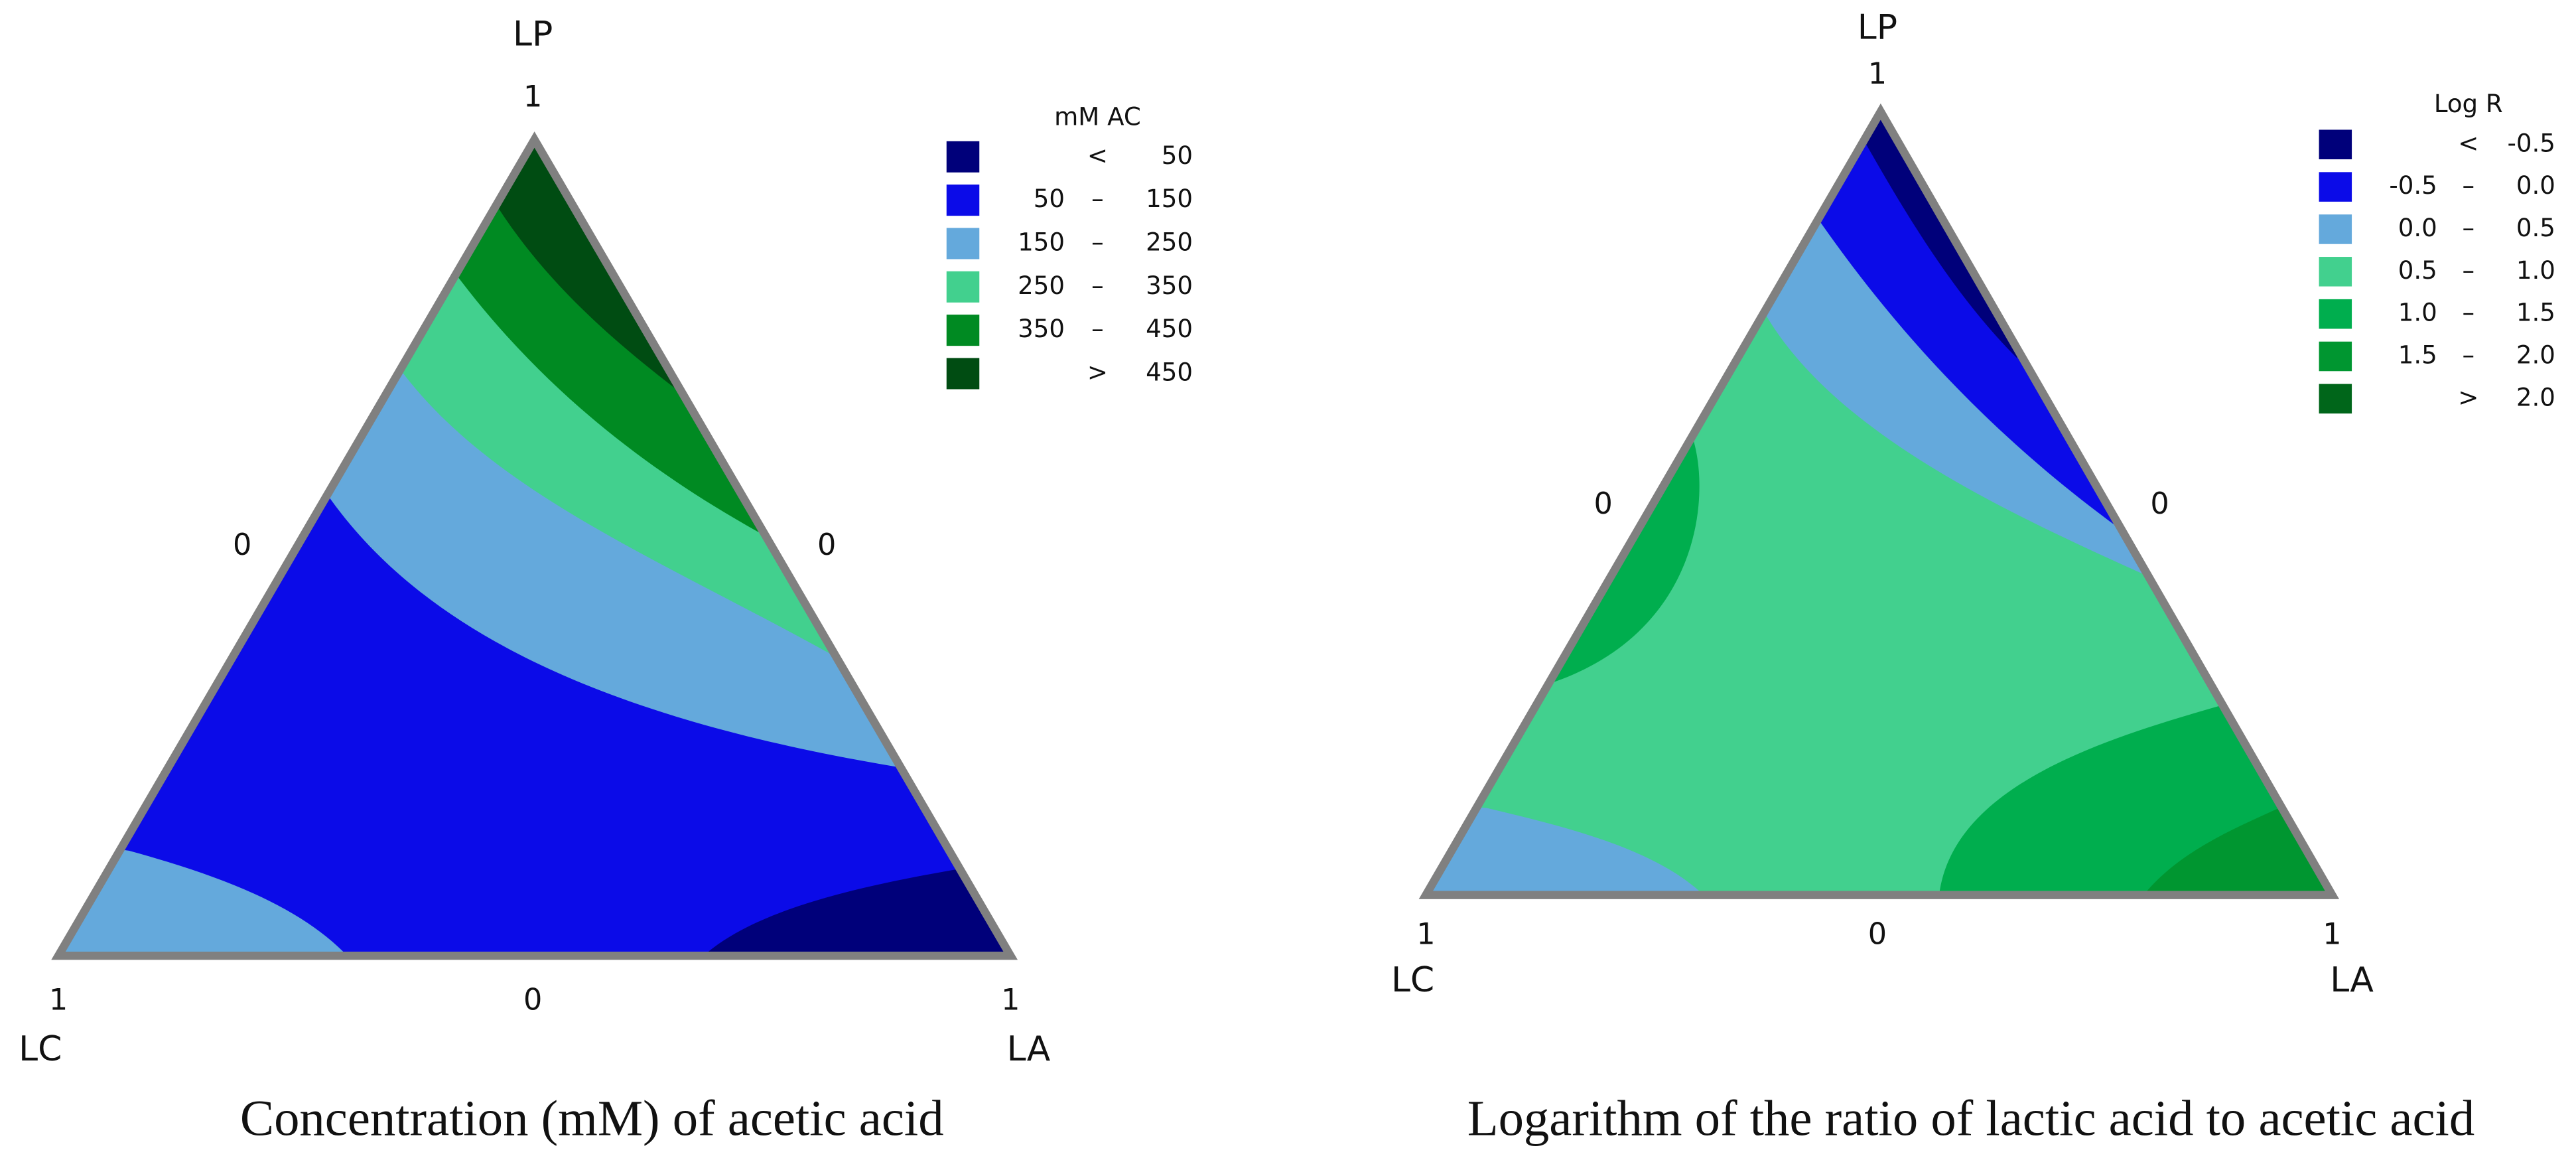  What do you see at coordinates (2468, 104) in the screenshot?
I see `legend-title: Log R` at bounding box center [2468, 104].